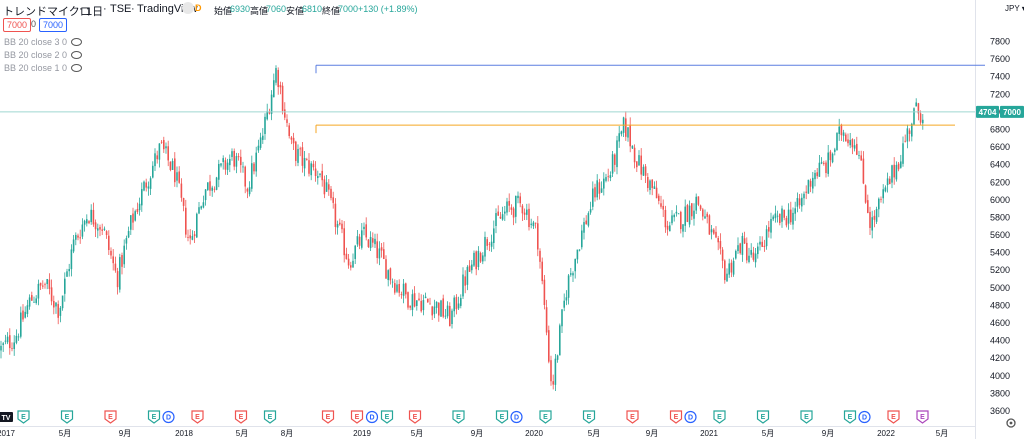 The height and width of the screenshot is (439, 1024). What do you see at coordinates (36, 42) in the screenshot?
I see `indicator-label: BB 20 close 3 0` at bounding box center [36, 42].